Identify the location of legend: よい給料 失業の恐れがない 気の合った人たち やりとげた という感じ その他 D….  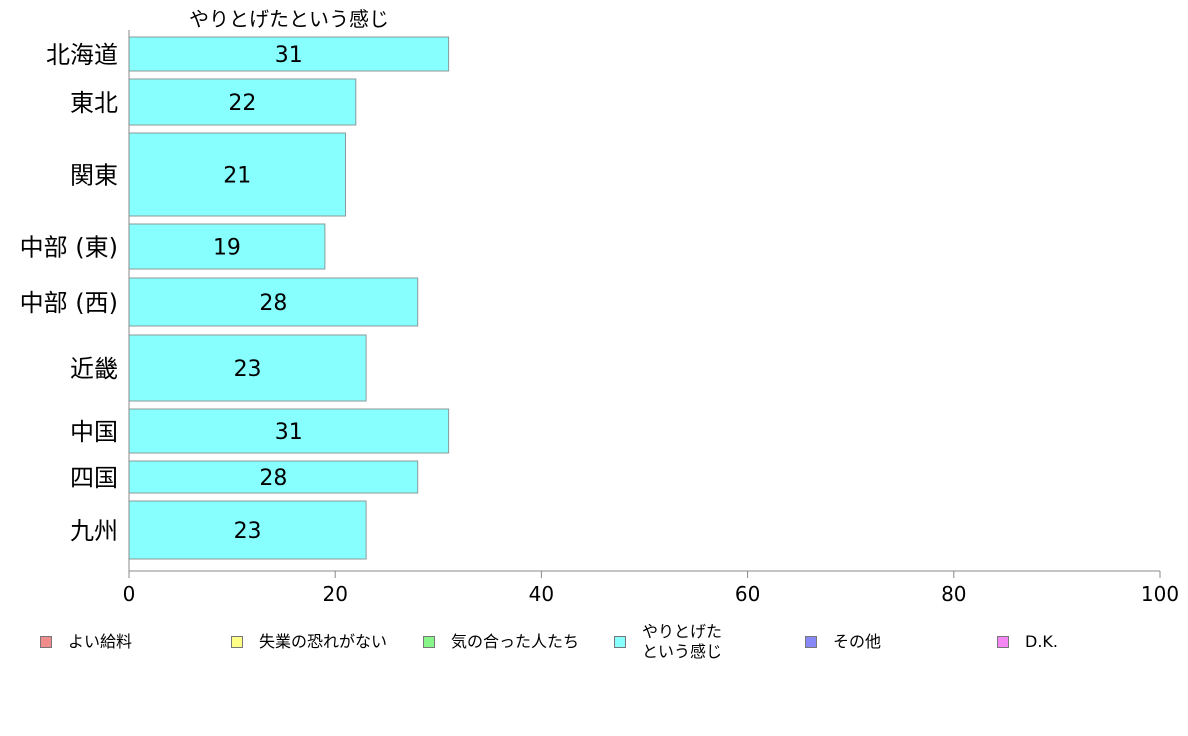
(594, 645).